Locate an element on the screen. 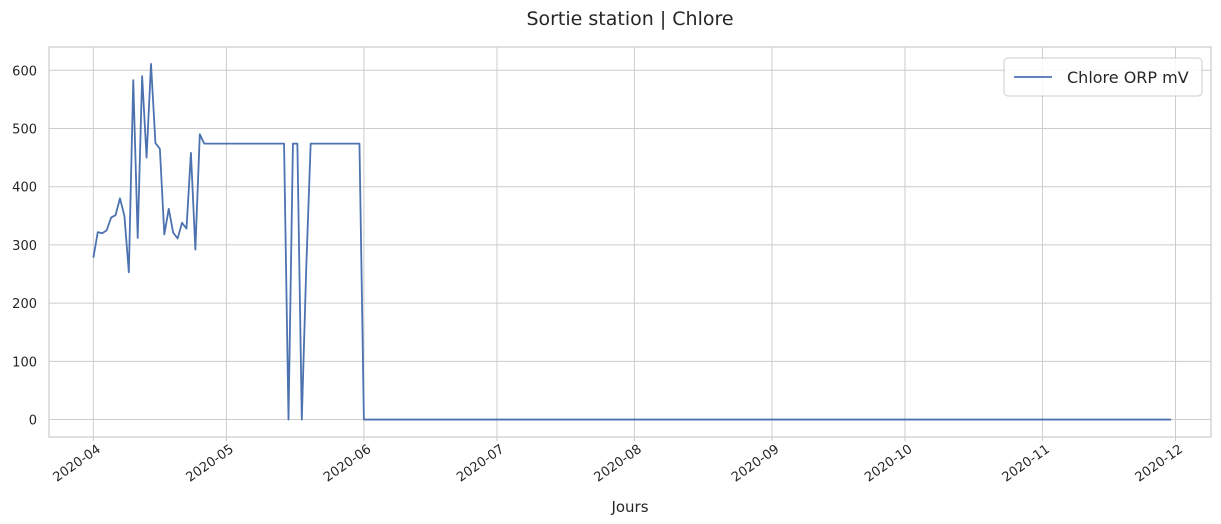 The image size is (1221, 524). legend: Chlore ORP mV is located at coordinates (1103, 77).